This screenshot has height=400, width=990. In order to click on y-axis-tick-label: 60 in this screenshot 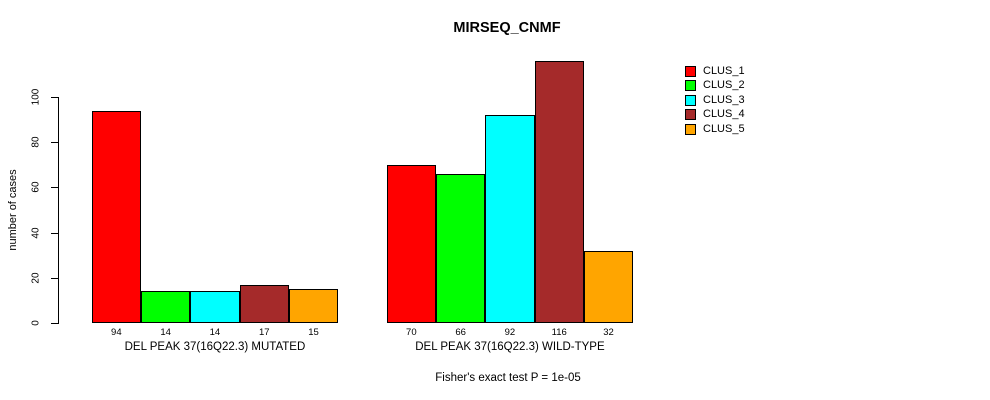, I will do `click(36, 187)`.